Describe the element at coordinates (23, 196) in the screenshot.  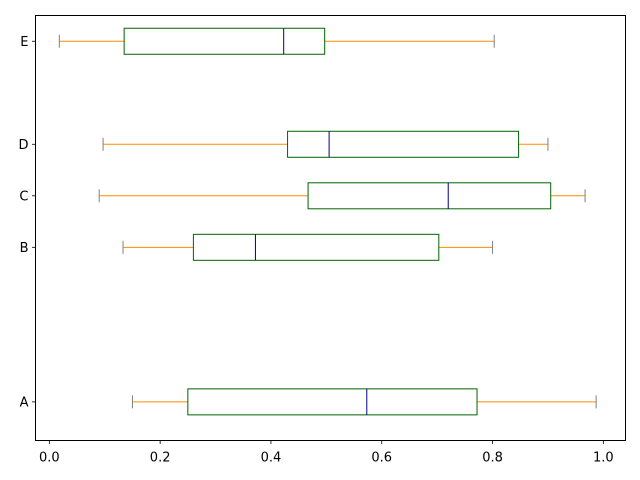
I see `y-tick-label: C` at that location.